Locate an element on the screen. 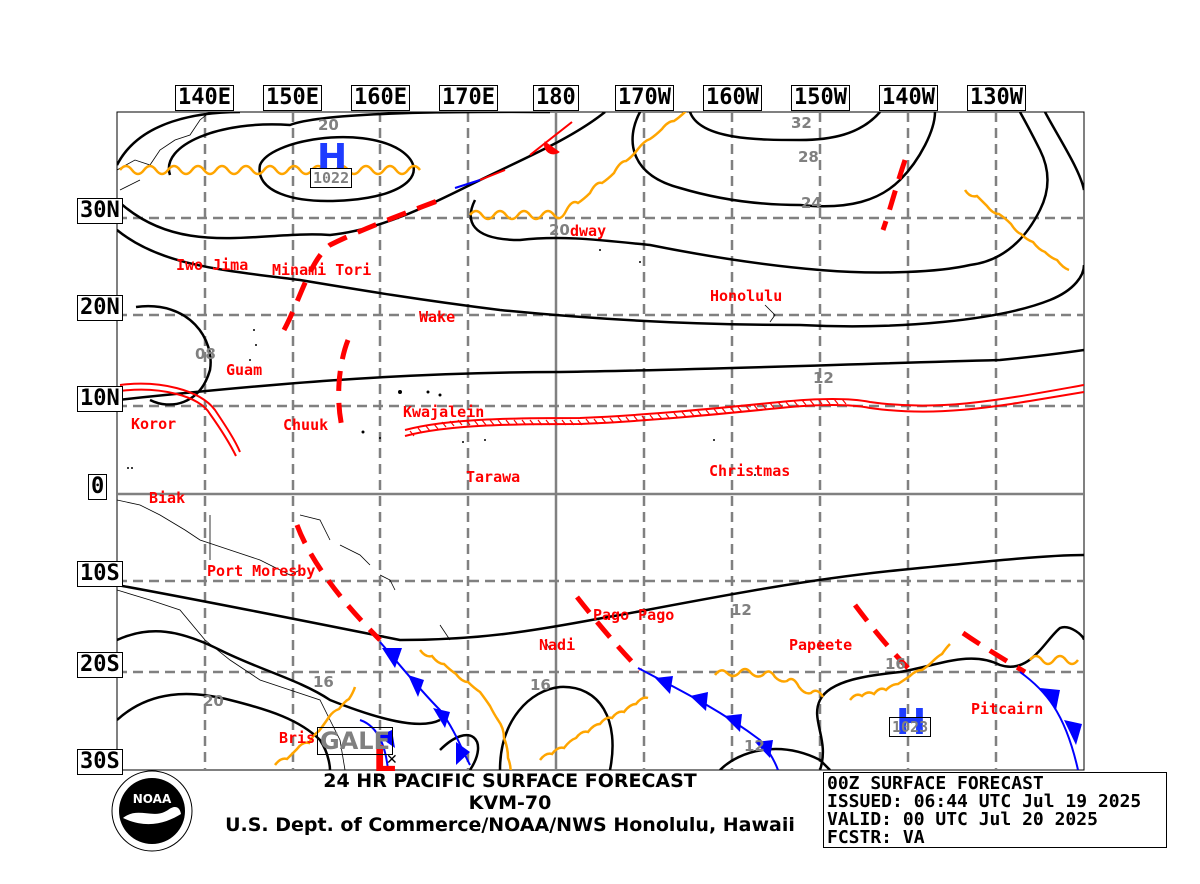  low-pressure-x-icon: ✕ is located at coordinates (392, 760).